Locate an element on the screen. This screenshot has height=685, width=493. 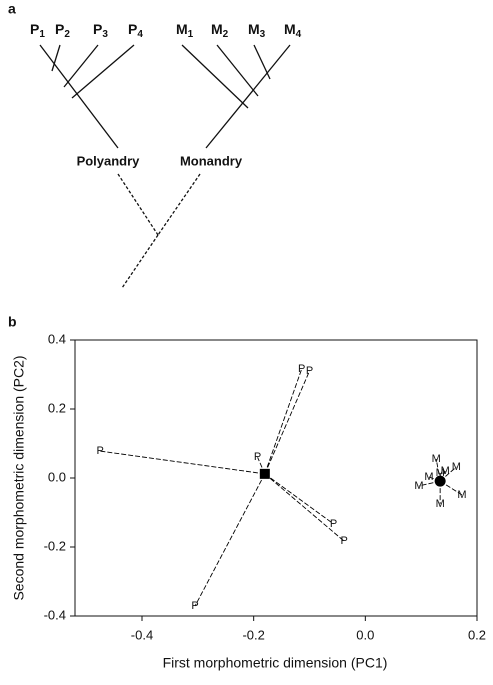
taxon-label: M4 is located at coordinates (293, 30).